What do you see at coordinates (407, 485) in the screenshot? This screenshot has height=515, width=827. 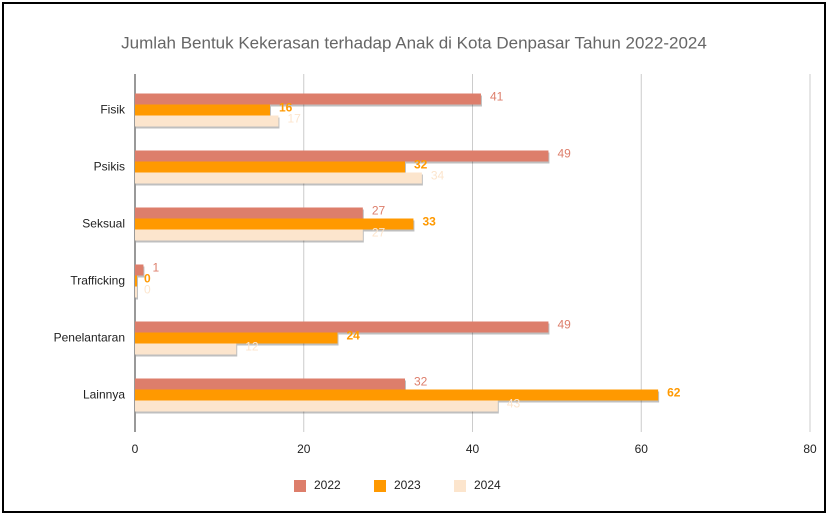 I see `legend-label: 2023` at bounding box center [407, 485].